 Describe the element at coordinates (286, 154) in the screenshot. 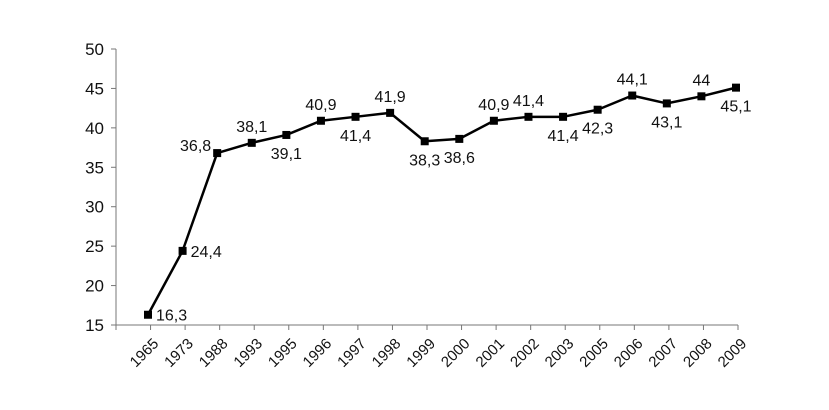

I see `data-label: 39,1` at that location.